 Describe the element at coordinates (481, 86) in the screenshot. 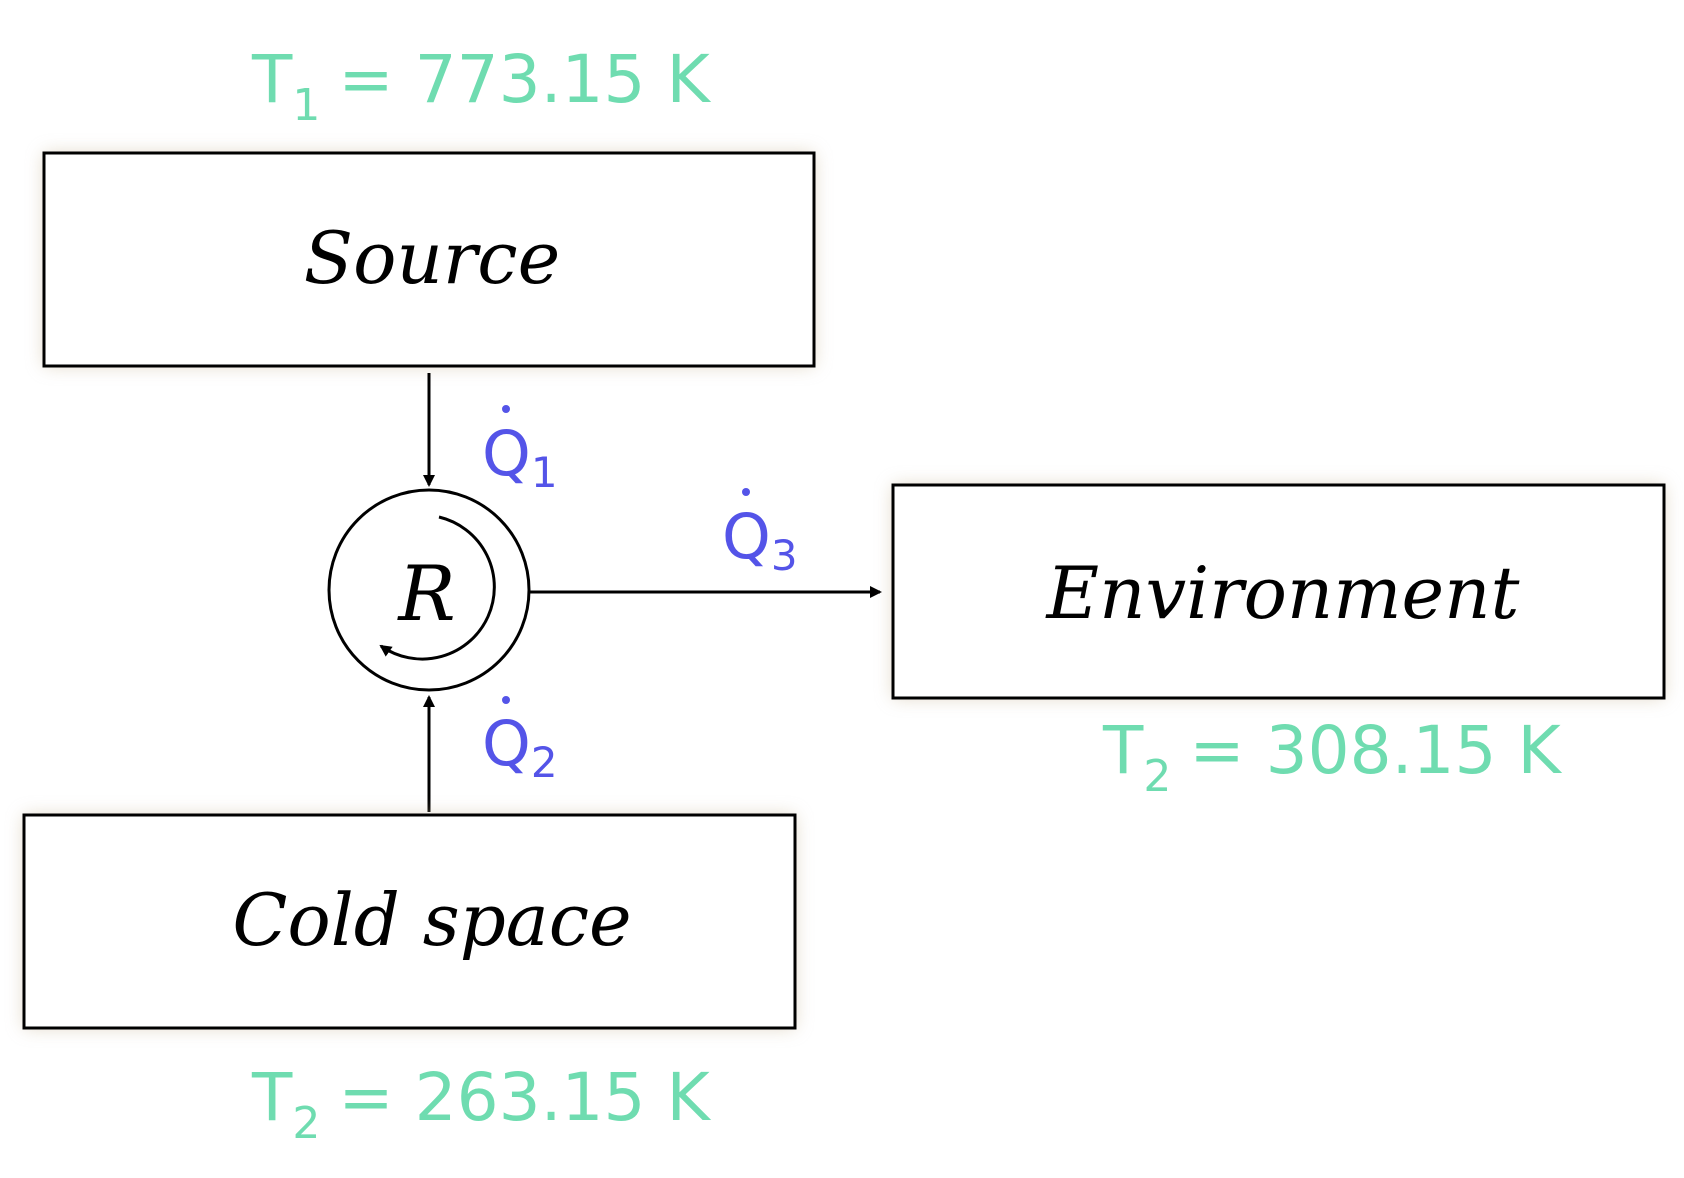

I see `source-temperature: T1 = 773.15 K` at that location.